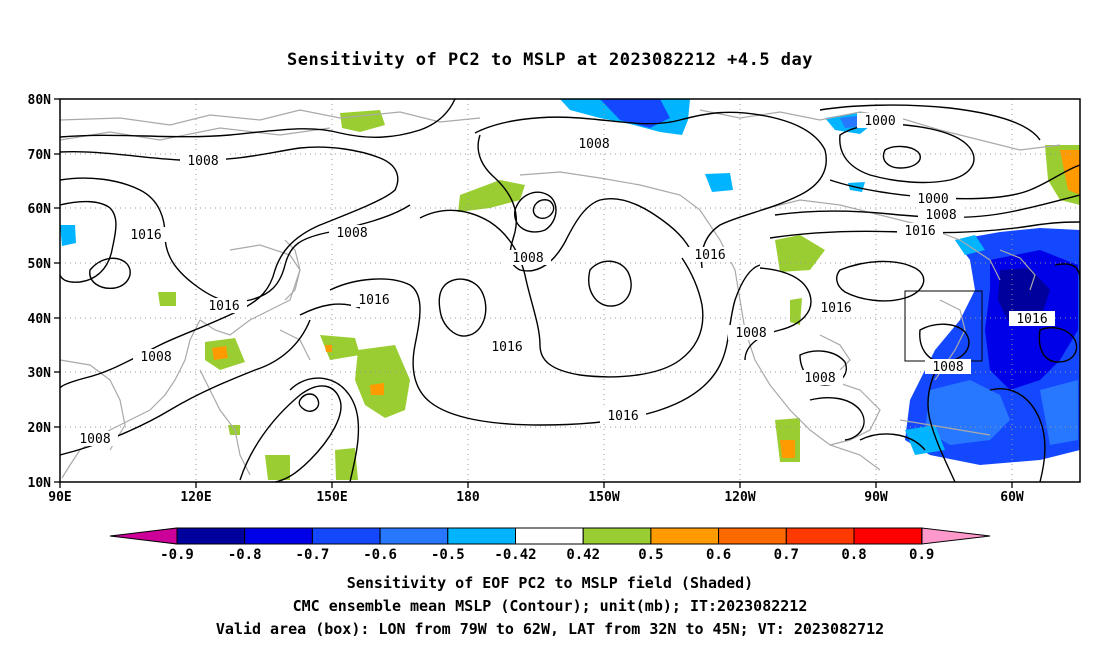 The image size is (1100, 650). I want to click on colorbar-label: -0.6, so click(380, 555).